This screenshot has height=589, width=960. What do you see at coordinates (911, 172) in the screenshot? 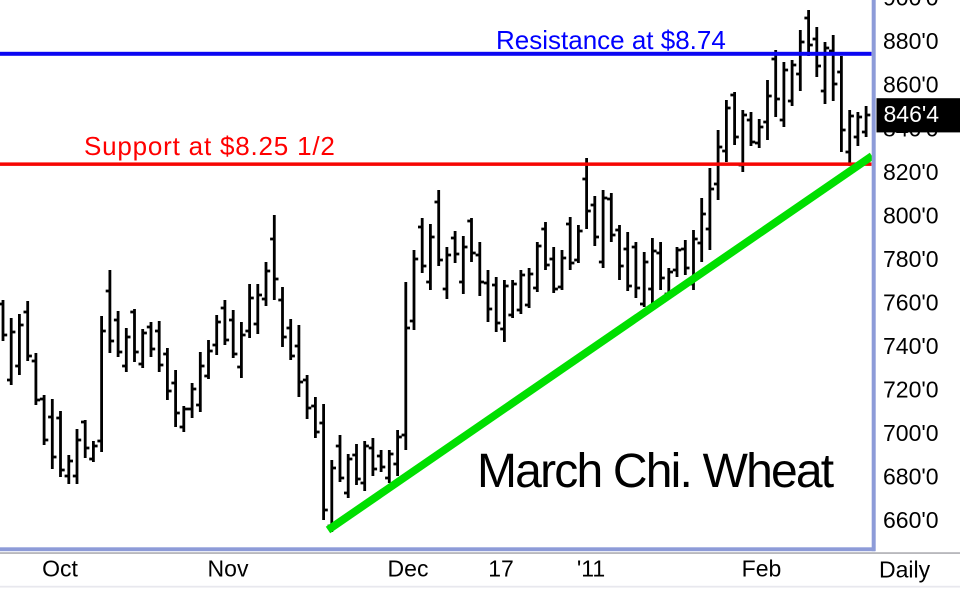
I see `svg-text: 820'0` at bounding box center [911, 172].